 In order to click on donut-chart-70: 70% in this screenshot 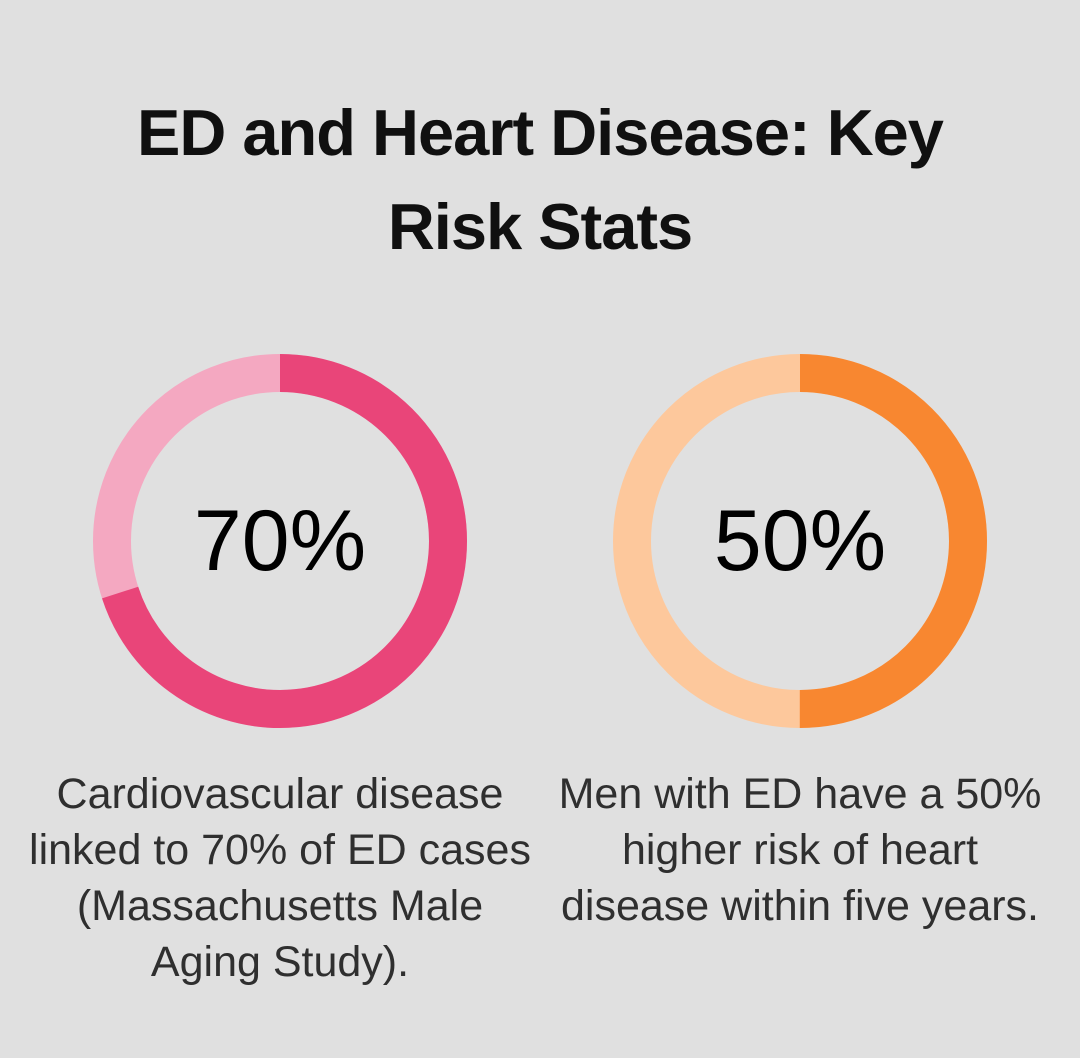, I will do `click(280, 541)`.